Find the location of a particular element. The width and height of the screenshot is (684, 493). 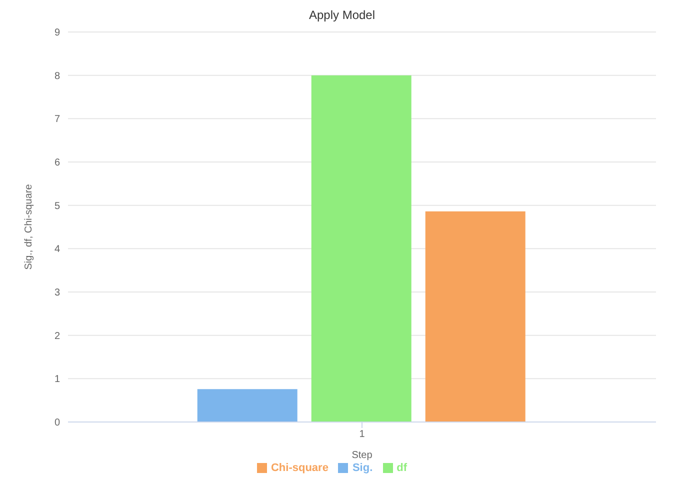

legend-label: Sig. is located at coordinates (362, 468).